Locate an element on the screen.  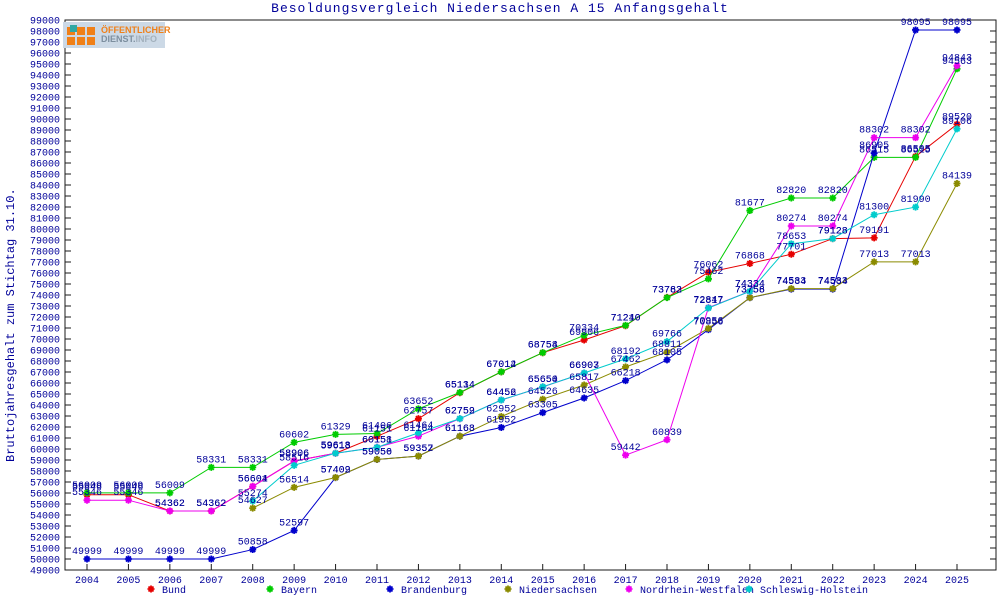
point-value-label: 66907 is located at coordinates (584, 366).